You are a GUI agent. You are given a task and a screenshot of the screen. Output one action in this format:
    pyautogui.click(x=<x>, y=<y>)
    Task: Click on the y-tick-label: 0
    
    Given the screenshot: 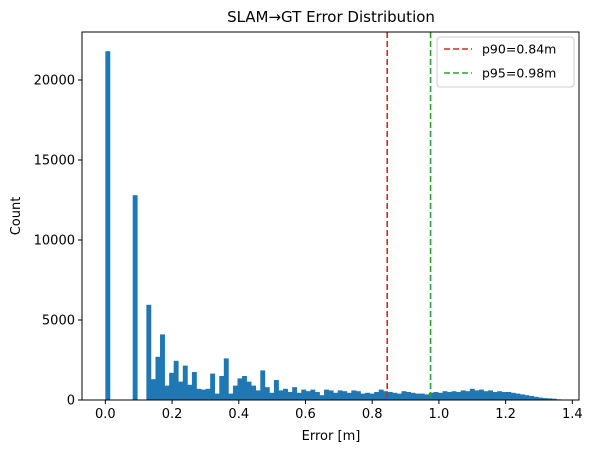 What is the action you would take?
    pyautogui.click(x=71, y=401)
    